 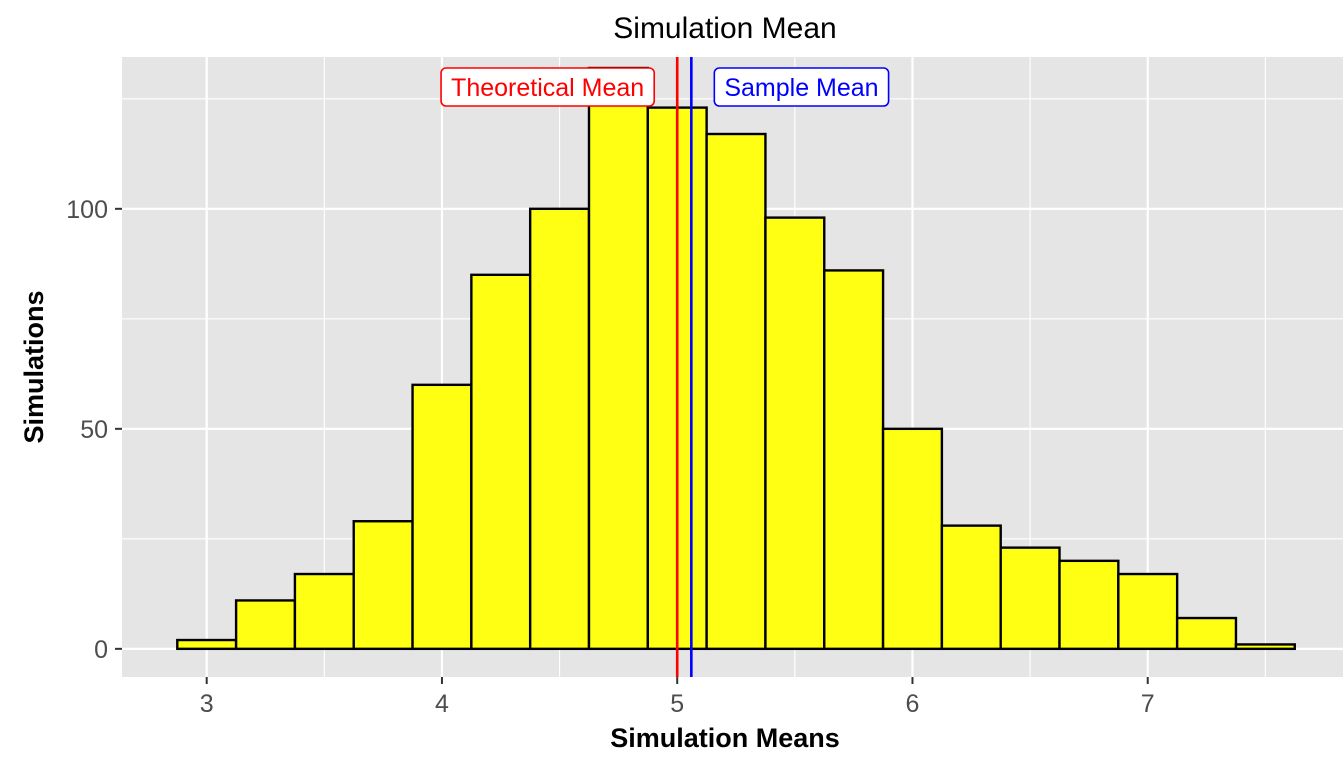 What do you see at coordinates (101, 650) in the screenshot?
I see `y-tick-label: 0` at bounding box center [101, 650].